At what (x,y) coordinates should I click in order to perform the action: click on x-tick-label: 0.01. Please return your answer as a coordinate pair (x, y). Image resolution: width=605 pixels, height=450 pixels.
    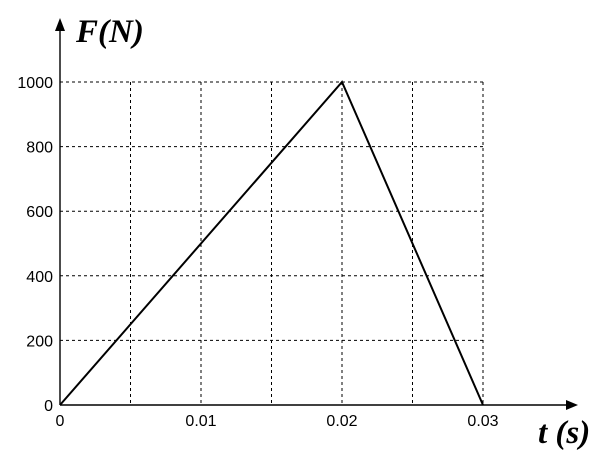
    Looking at the image, I should click on (200, 421).